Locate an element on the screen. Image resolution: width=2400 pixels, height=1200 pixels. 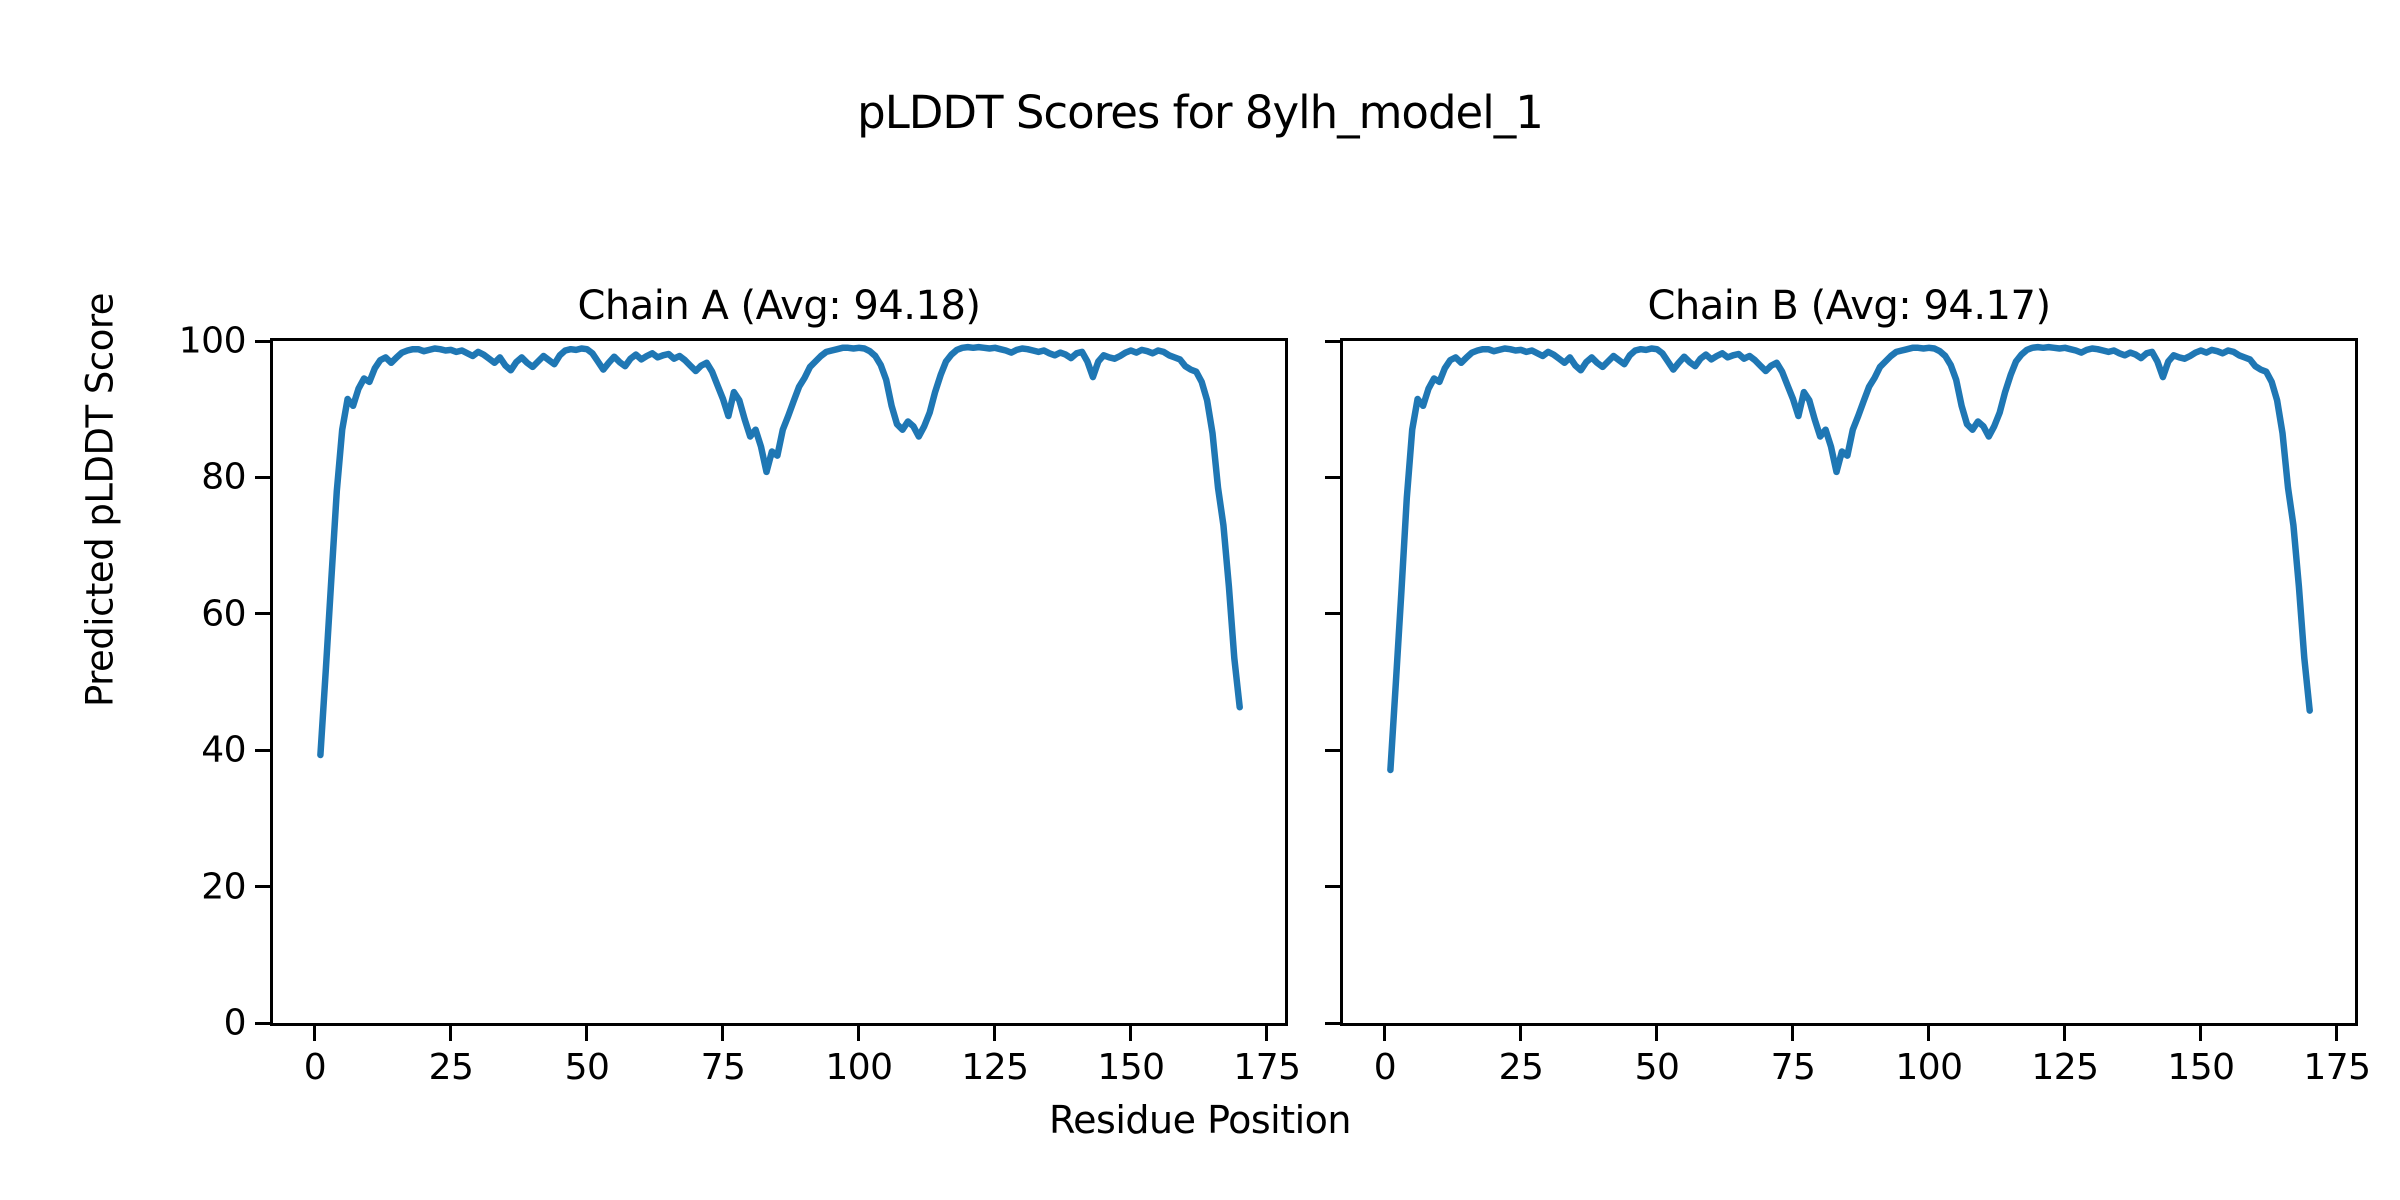
subplot-a-title: Chain A (Avg: 94.18) is located at coordinates (779, 306).